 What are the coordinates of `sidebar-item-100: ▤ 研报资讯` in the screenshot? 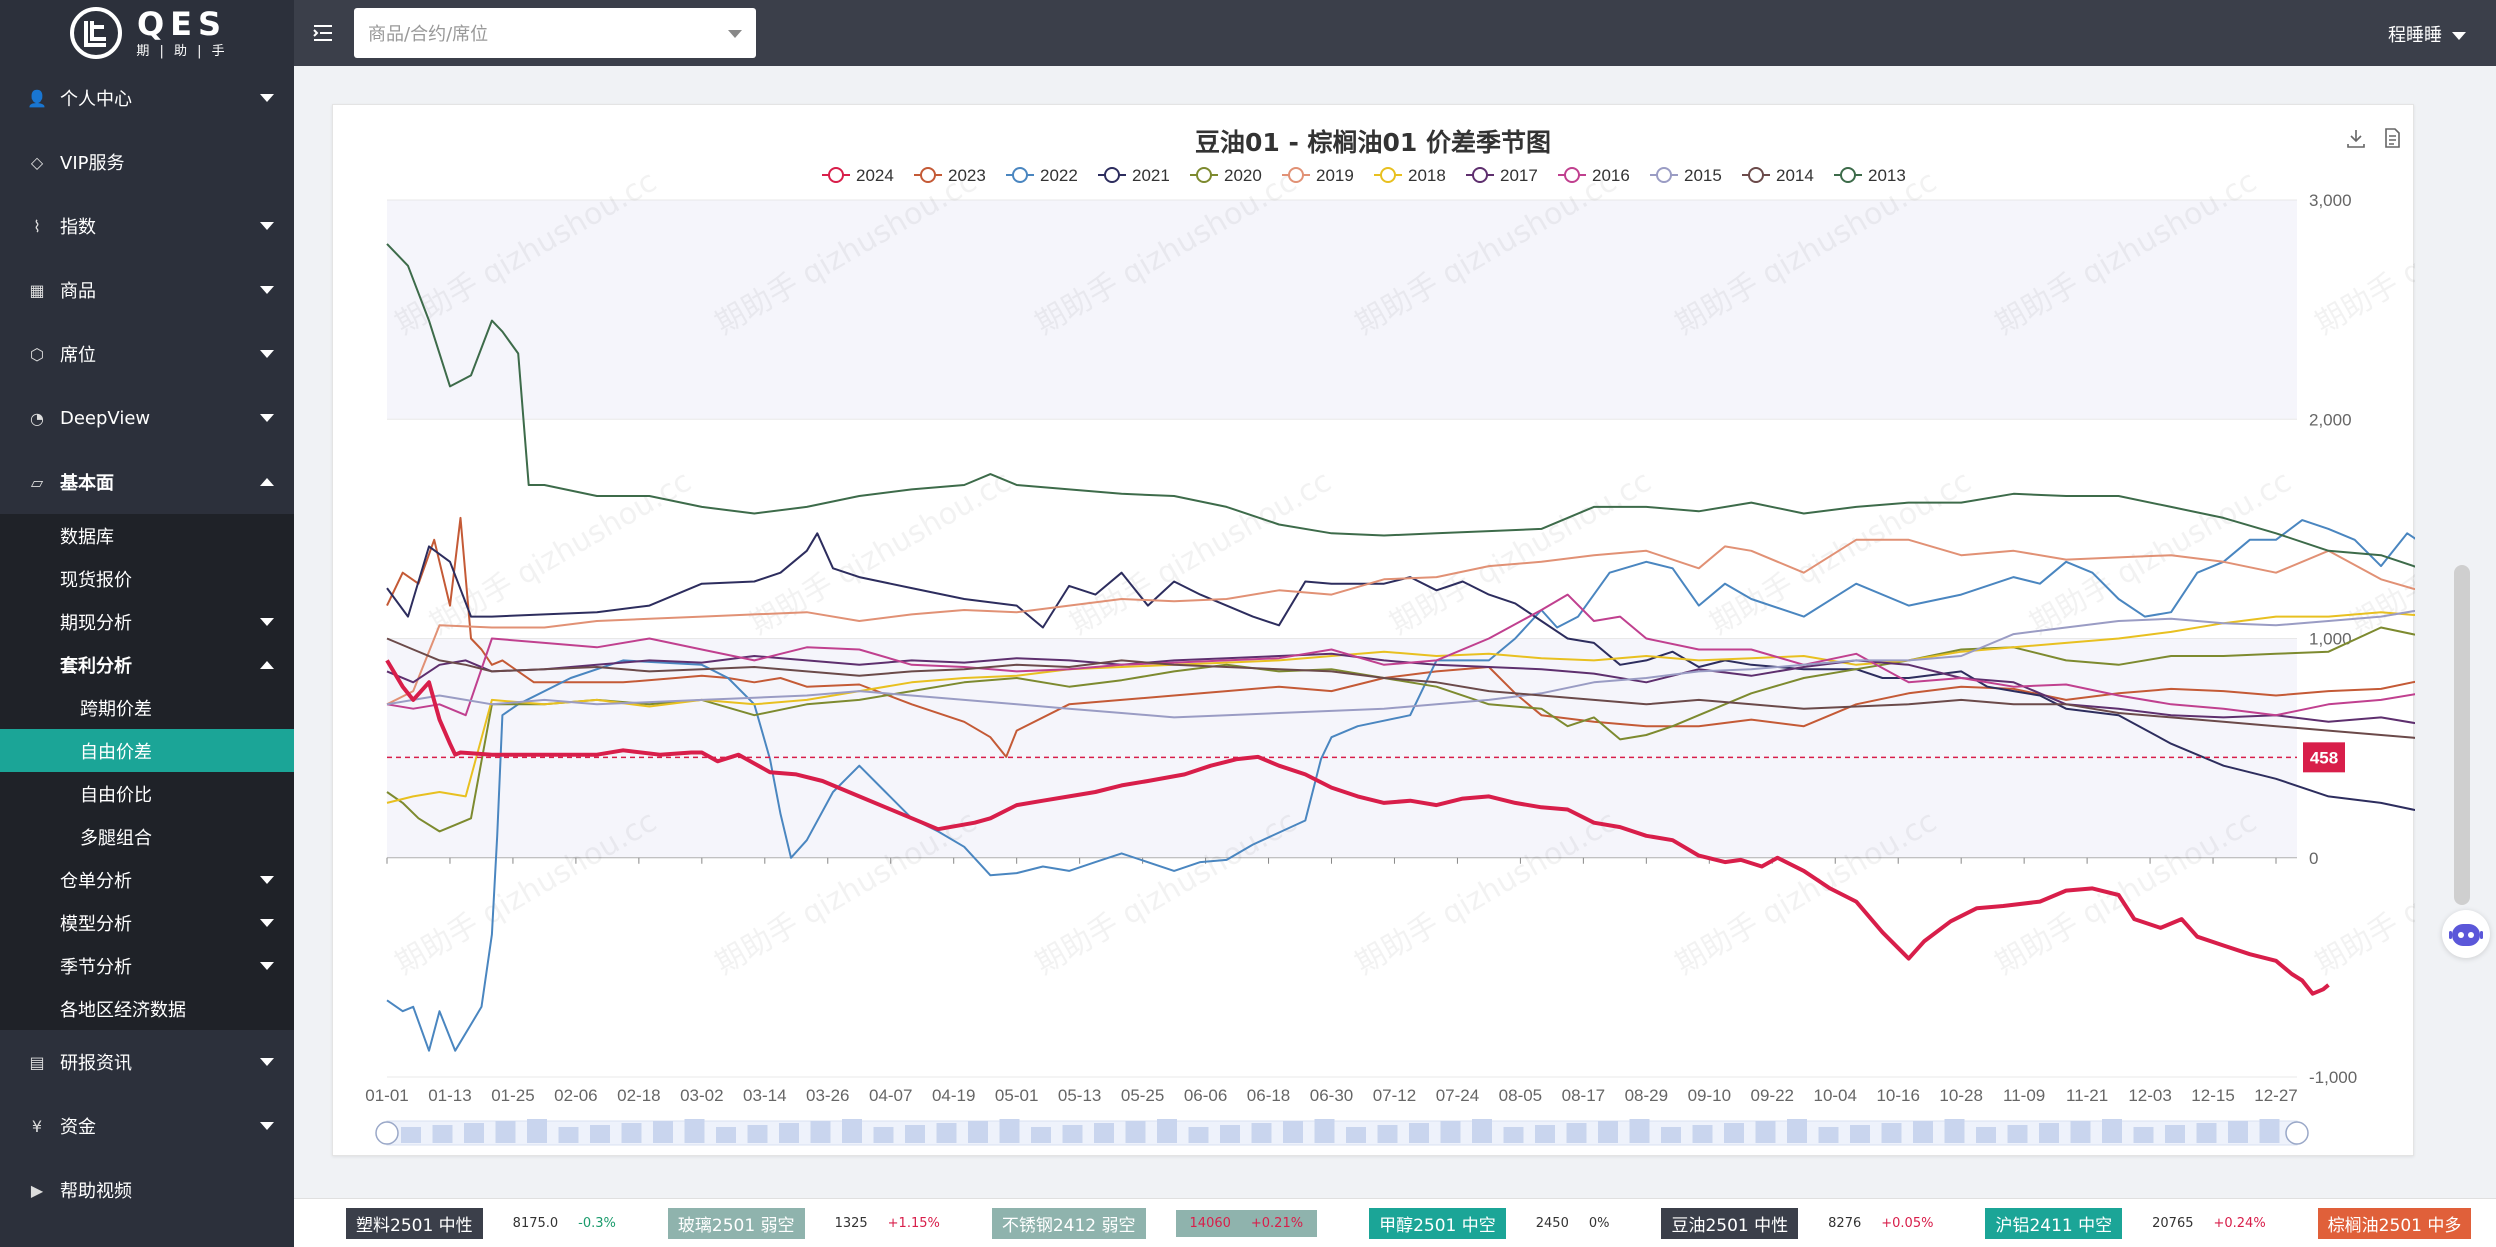 It's located at (147, 1062).